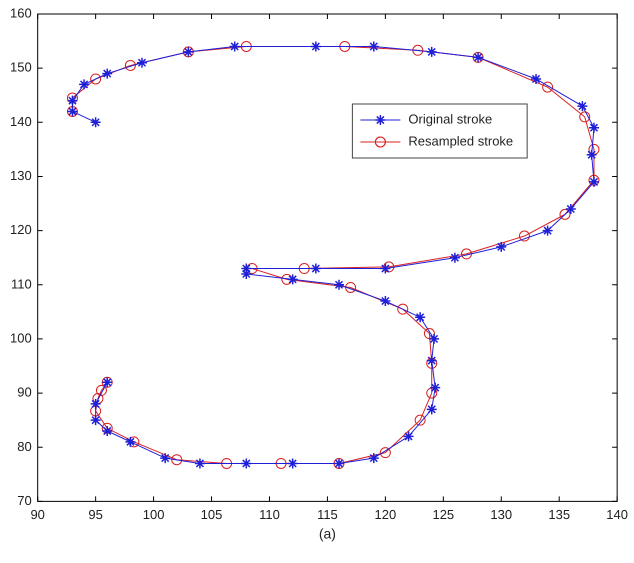 Image resolution: width=634 pixels, height=563 pixels. What do you see at coordinates (21, 176) in the screenshot?
I see `y-tick-label: 130` at bounding box center [21, 176].